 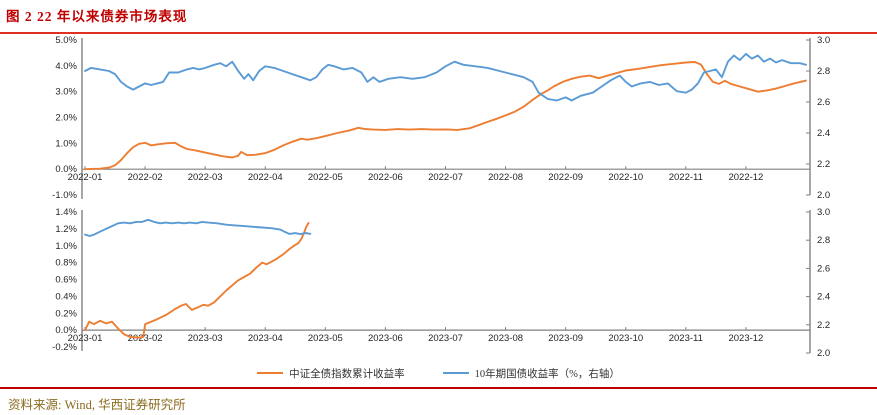 What do you see at coordinates (547, 374) in the screenshot?
I see `legend-label-10y-treasury-yield: 10年期国债收益率（%，右轴）` at bounding box center [547, 374].